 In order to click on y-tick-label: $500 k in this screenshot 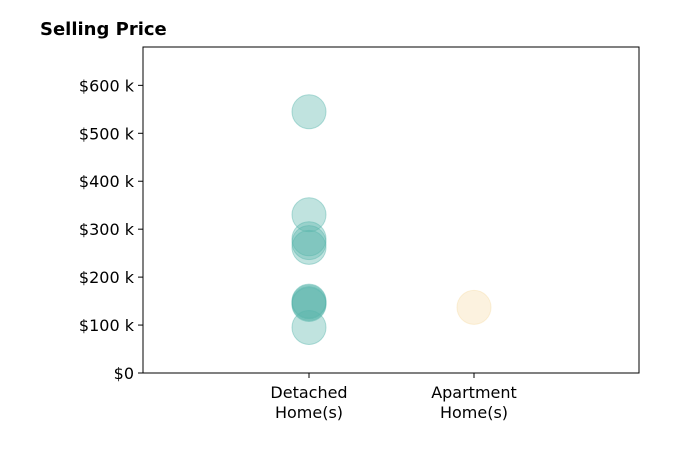, I will do `click(107, 133)`.